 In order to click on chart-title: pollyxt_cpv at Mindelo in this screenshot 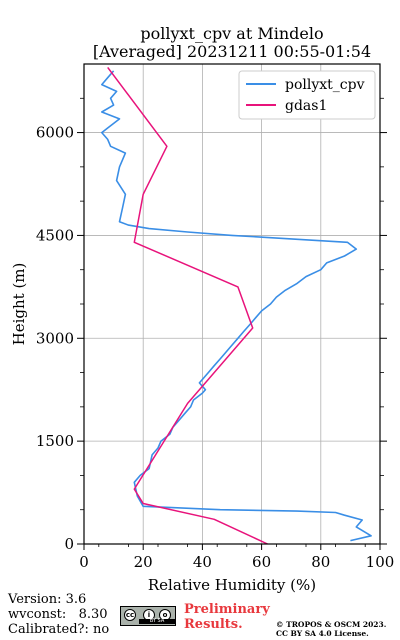, I will do `click(231, 33)`.